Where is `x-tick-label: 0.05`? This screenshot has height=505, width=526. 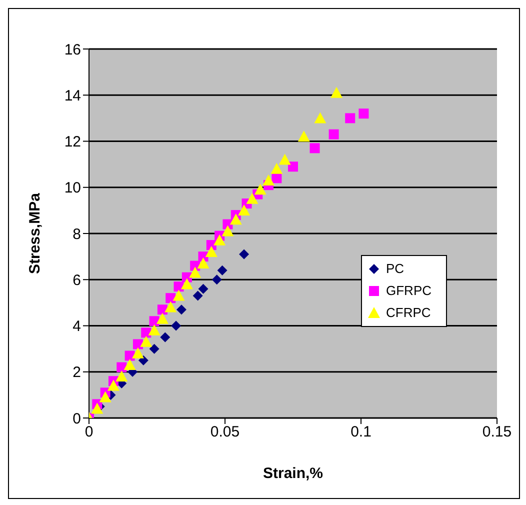 x-tick-label: 0.05 is located at coordinates (225, 432).